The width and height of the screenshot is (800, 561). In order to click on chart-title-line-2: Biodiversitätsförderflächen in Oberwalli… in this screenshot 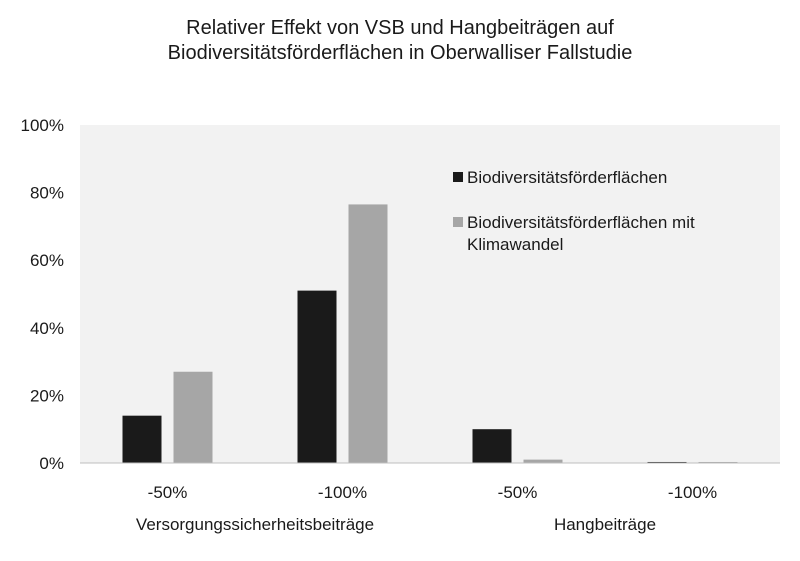, I will do `click(400, 53)`.